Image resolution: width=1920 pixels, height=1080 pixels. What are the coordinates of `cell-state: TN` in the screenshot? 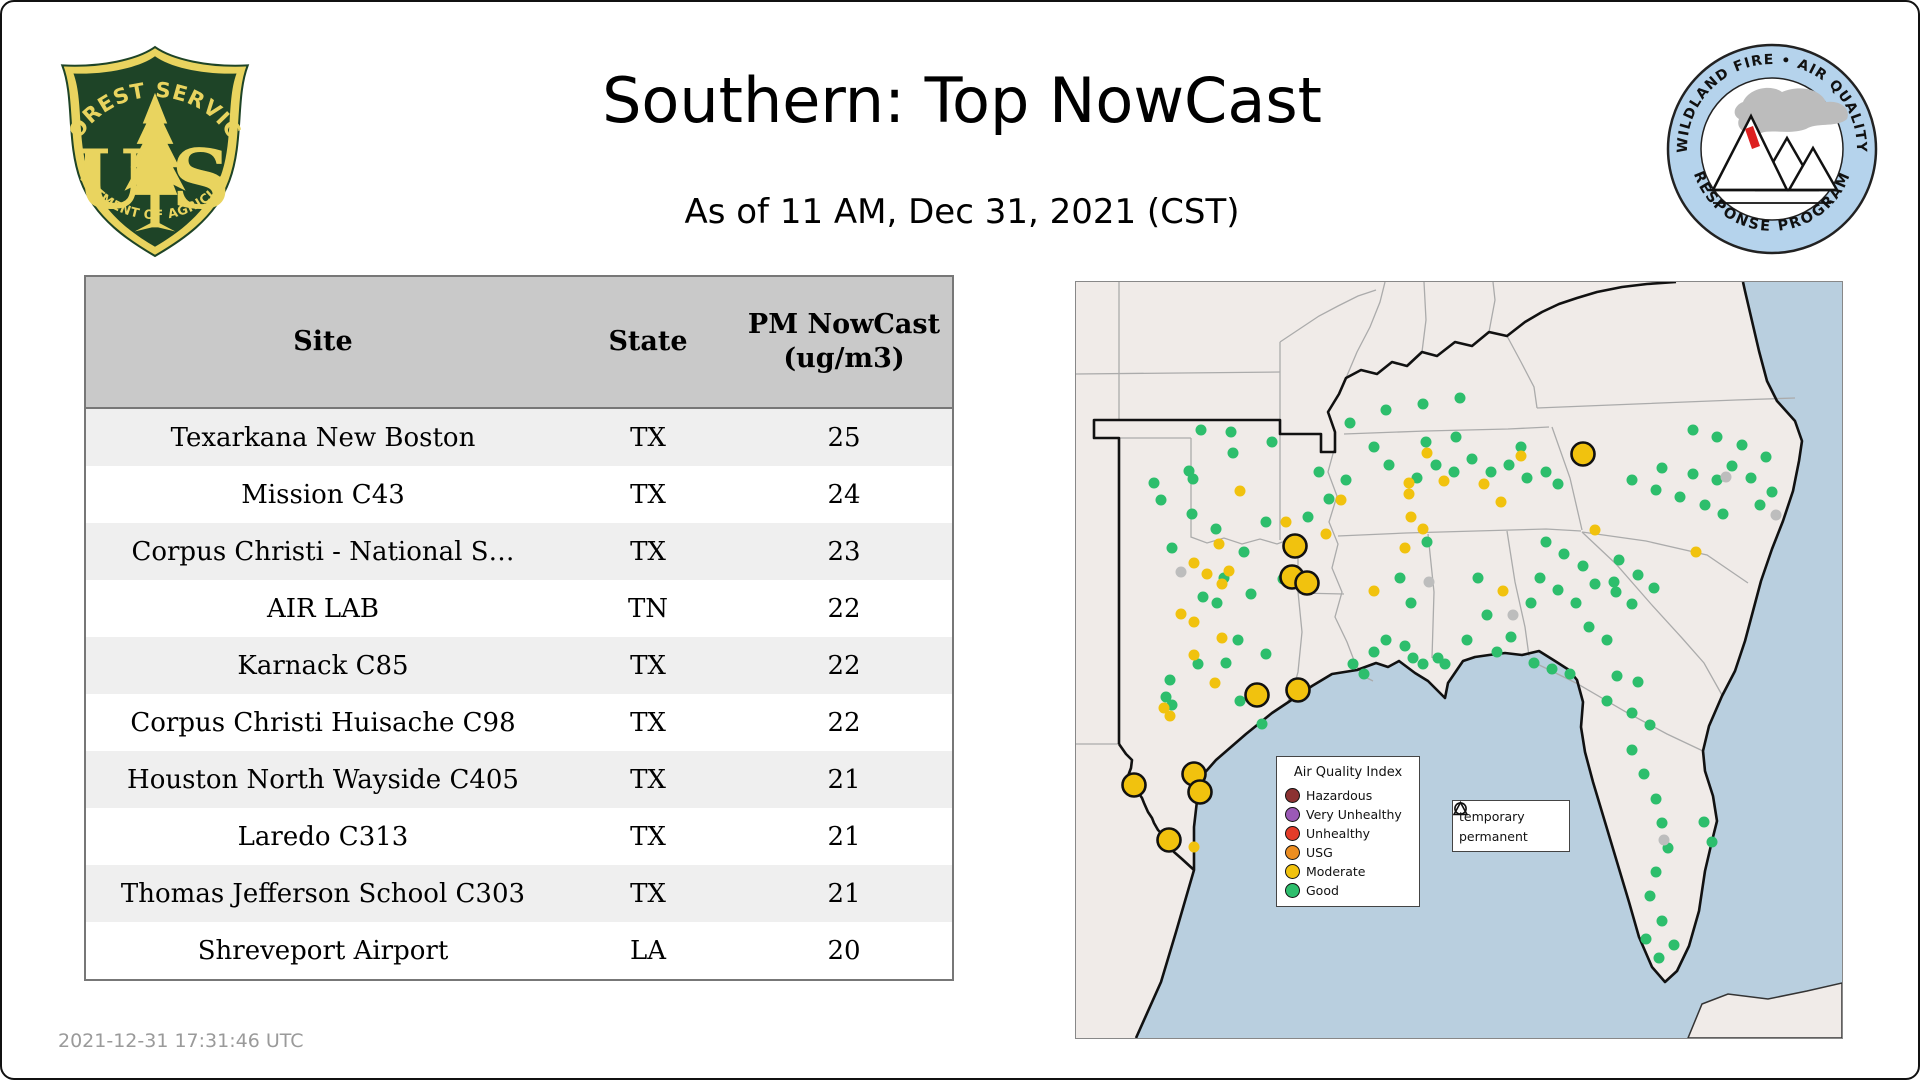 It's located at (648, 608).